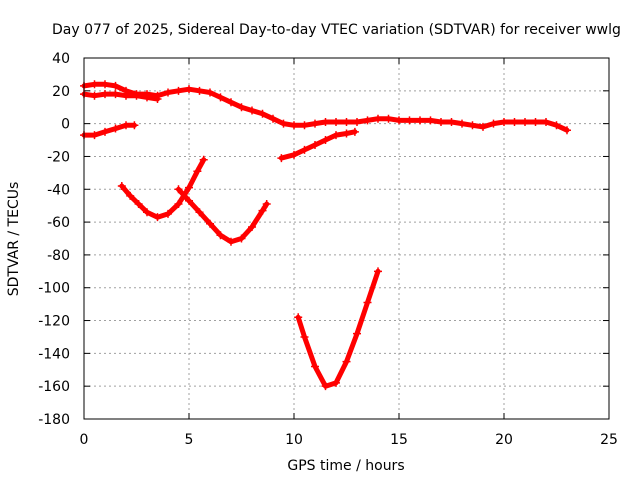 This screenshot has height=480, width=640. Describe the element at coordinates (58, 256) in the screenshot. I see `y-tick-label: -80` at that location.